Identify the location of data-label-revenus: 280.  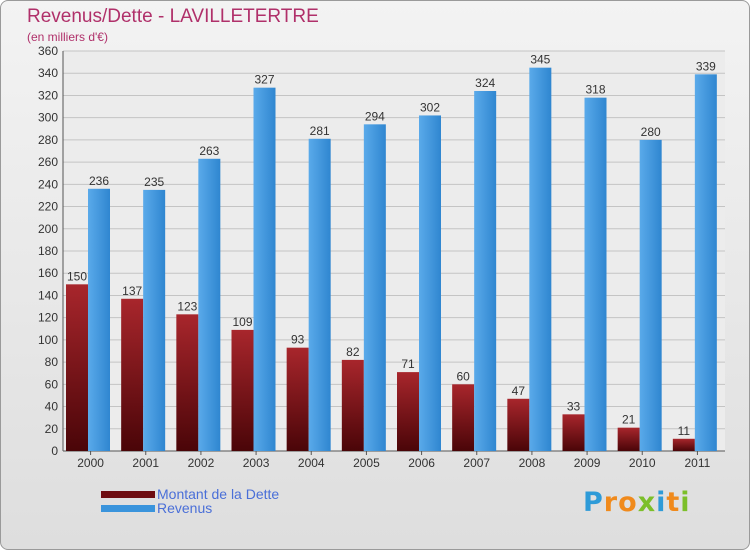
(651, 132).